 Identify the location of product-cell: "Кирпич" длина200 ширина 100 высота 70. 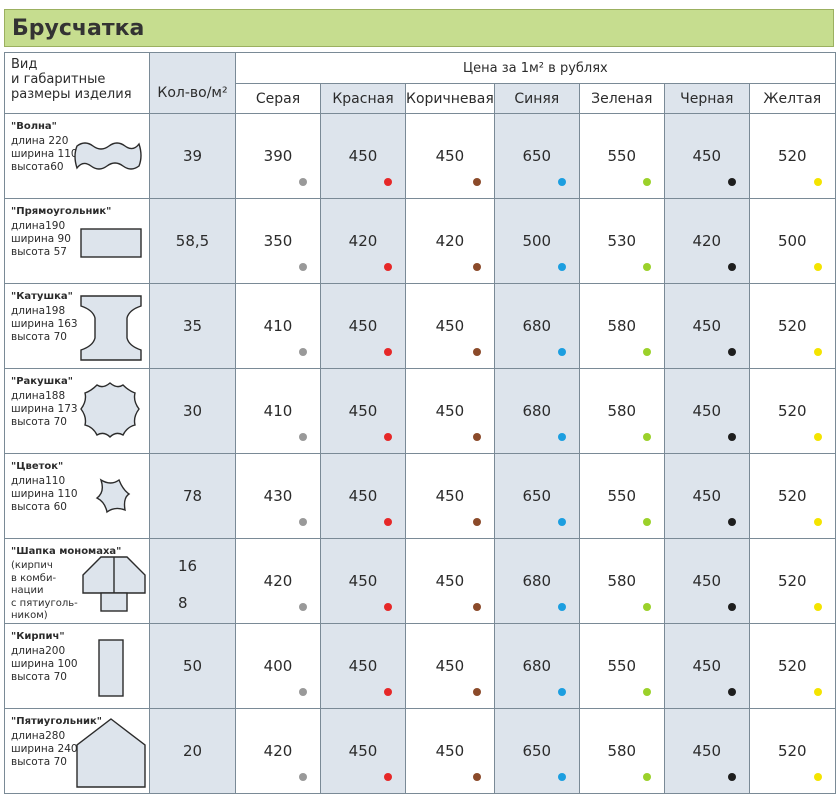
(77, 666).